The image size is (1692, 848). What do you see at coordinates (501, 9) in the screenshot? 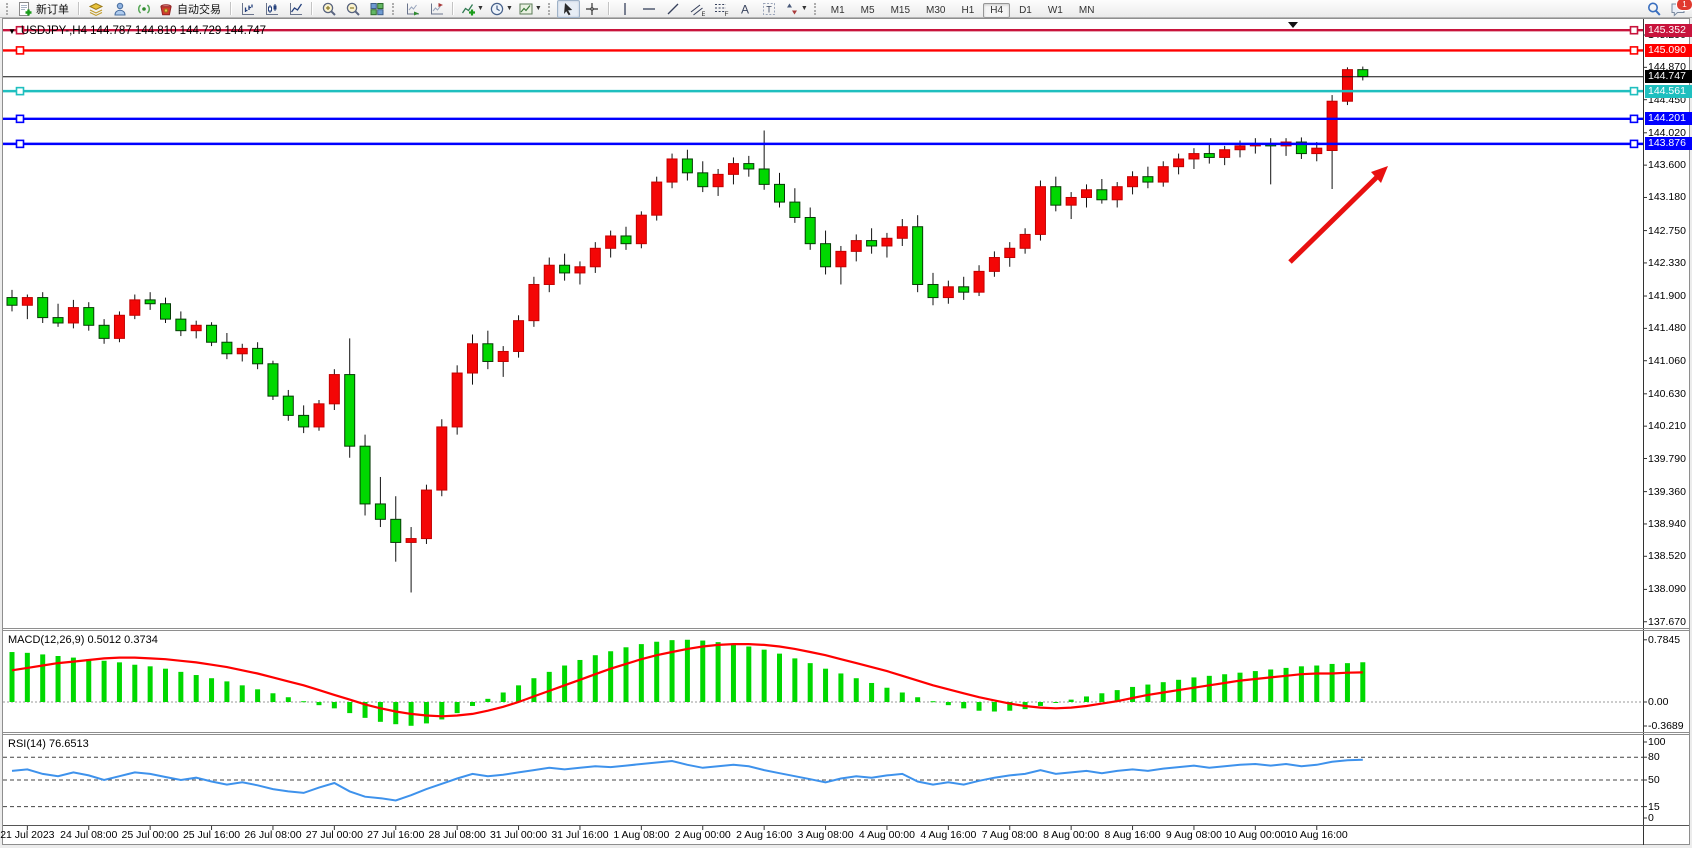
I see `periods-button: ▼` at bounding box center [501, 9].